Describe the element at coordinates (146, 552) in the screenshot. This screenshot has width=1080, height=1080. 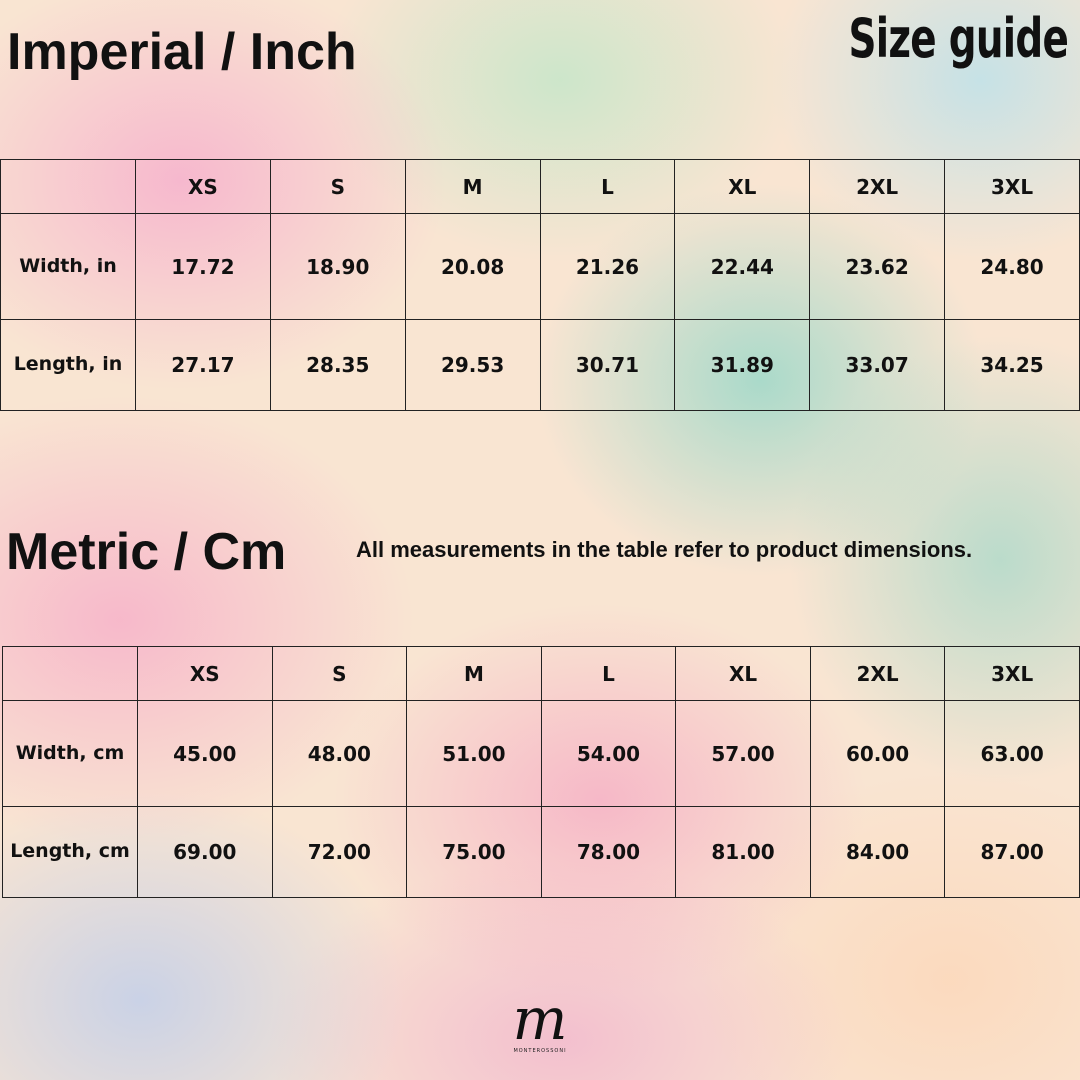
I see `metric-heading: Metric / Cm` at that location.